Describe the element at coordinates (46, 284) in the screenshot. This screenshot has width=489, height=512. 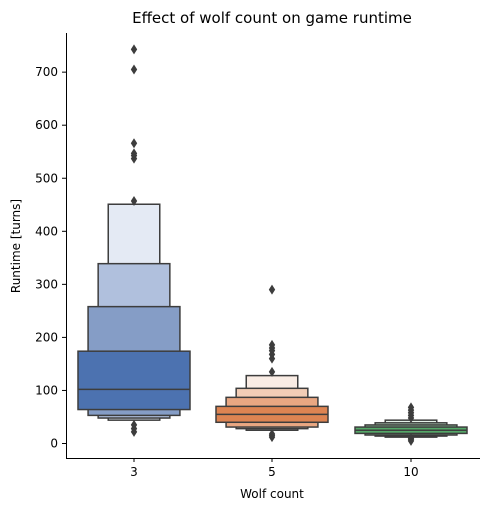
I see `y-tick-label: 300` at that location.